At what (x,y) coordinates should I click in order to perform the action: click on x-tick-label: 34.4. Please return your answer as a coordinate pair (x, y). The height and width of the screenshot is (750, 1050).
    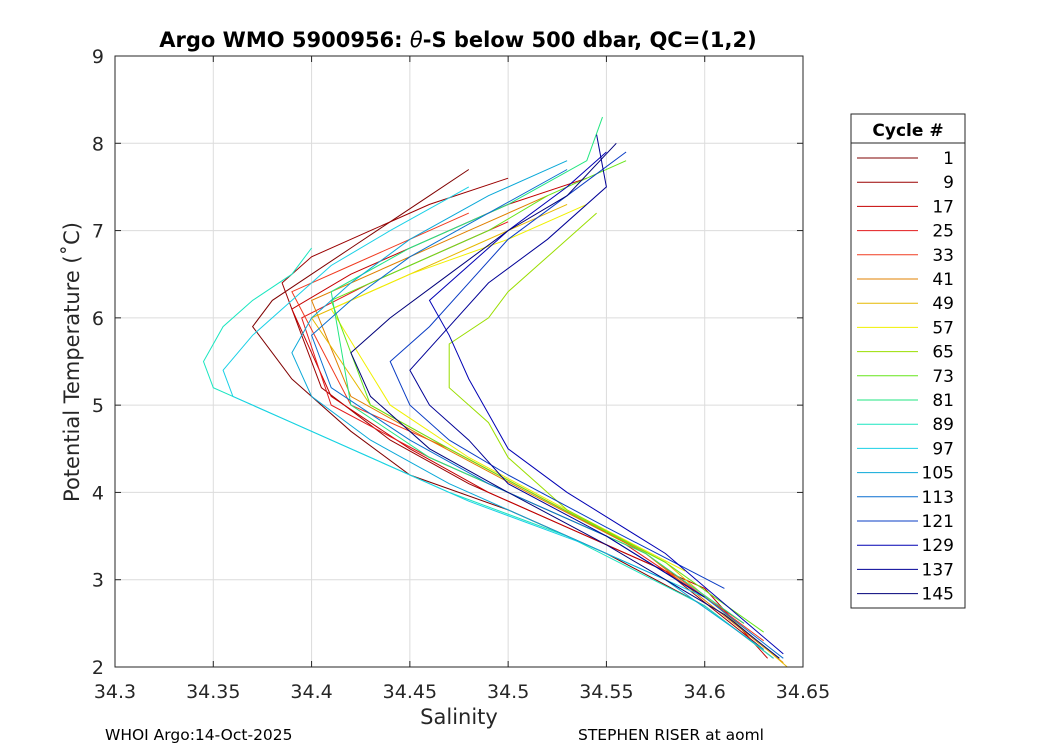
    Looking at the image, I should click on (311, 692).